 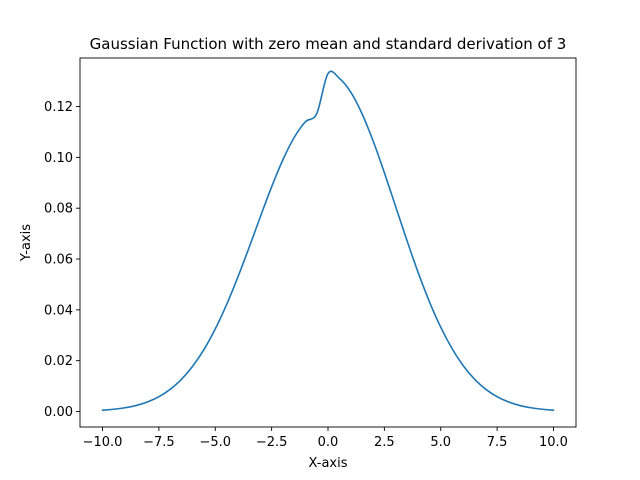 What do you see at coordinates (328, 463) in the screenshot?
I see `x-axis-label: X-axis` at bounding box center [328, 463].